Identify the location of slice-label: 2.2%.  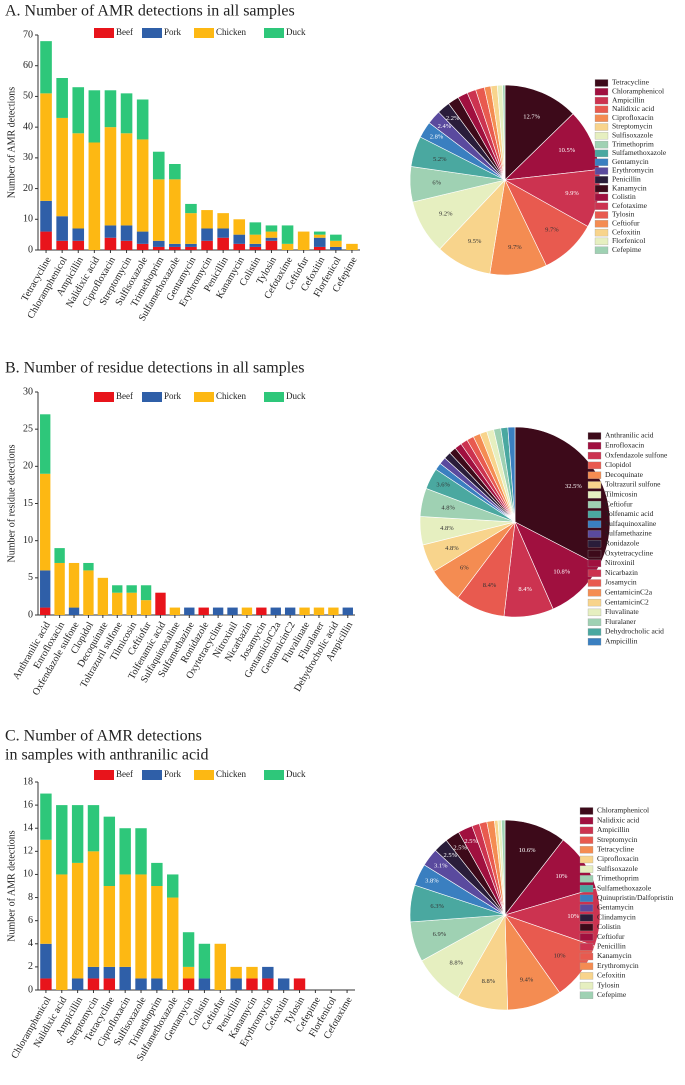
(453, 118).